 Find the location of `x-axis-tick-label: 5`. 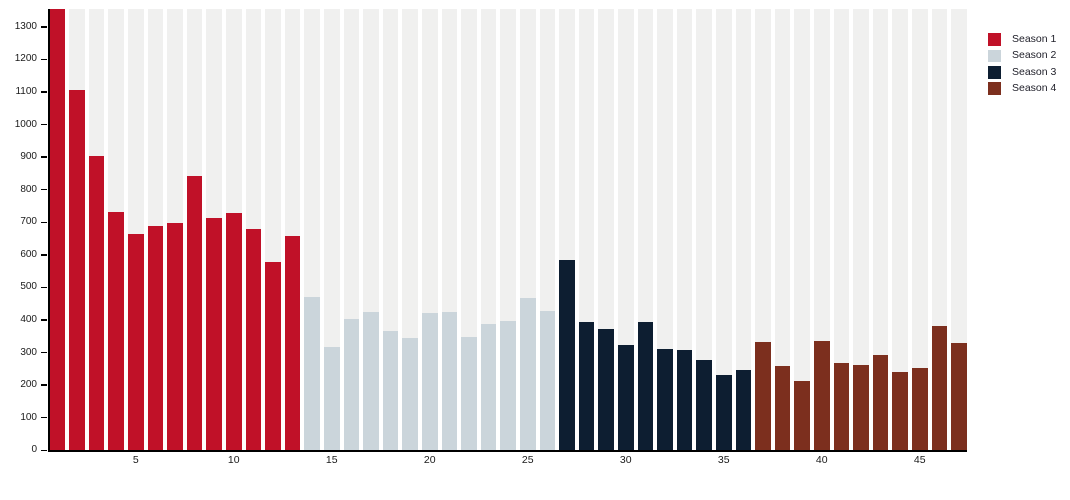

x-axis-tick-label: 5 is located at coordinates (135, 460).